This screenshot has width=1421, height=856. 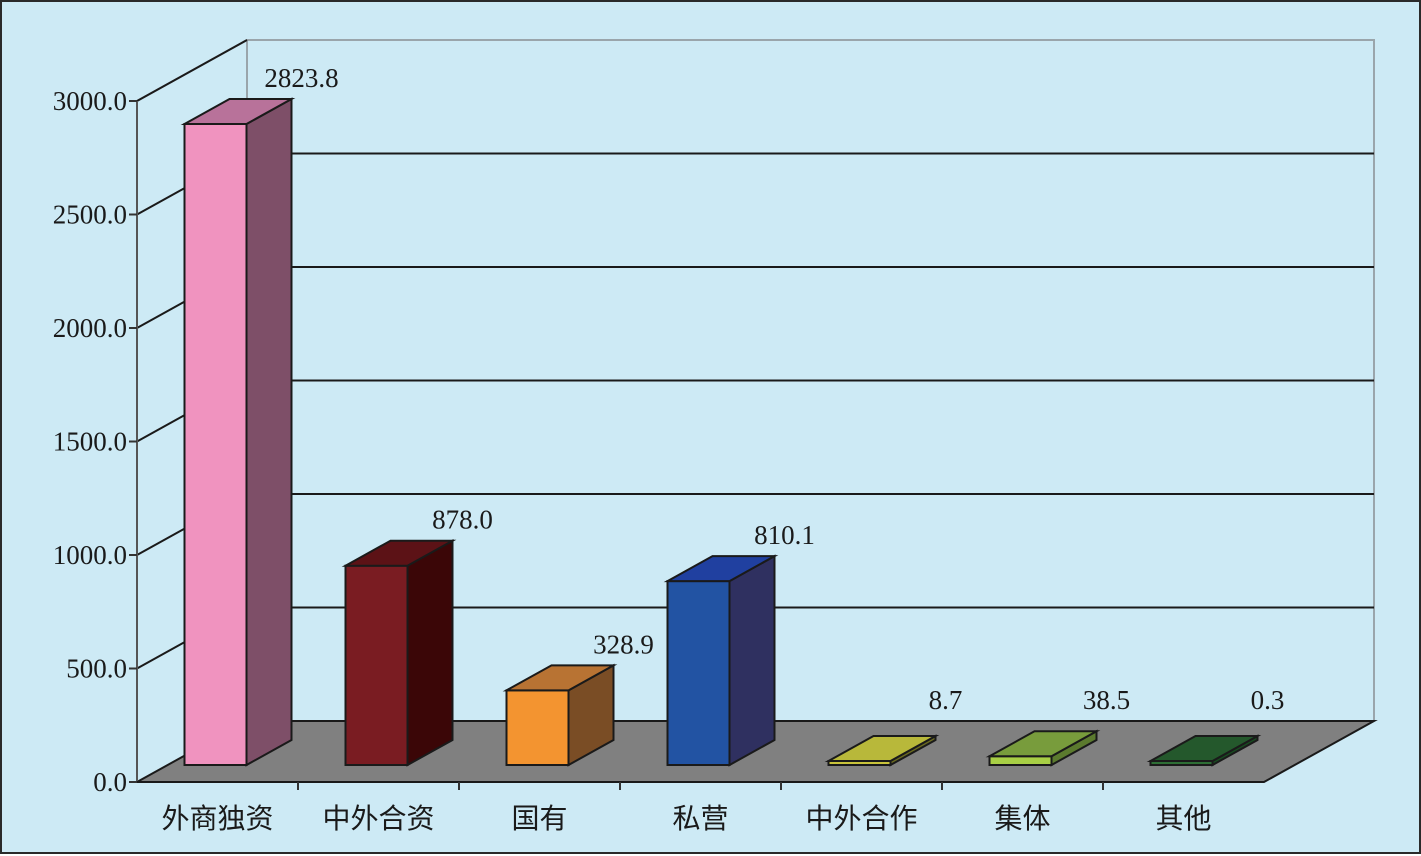 I want to click on category-label: 中外合作, so click(x=861, y=818).